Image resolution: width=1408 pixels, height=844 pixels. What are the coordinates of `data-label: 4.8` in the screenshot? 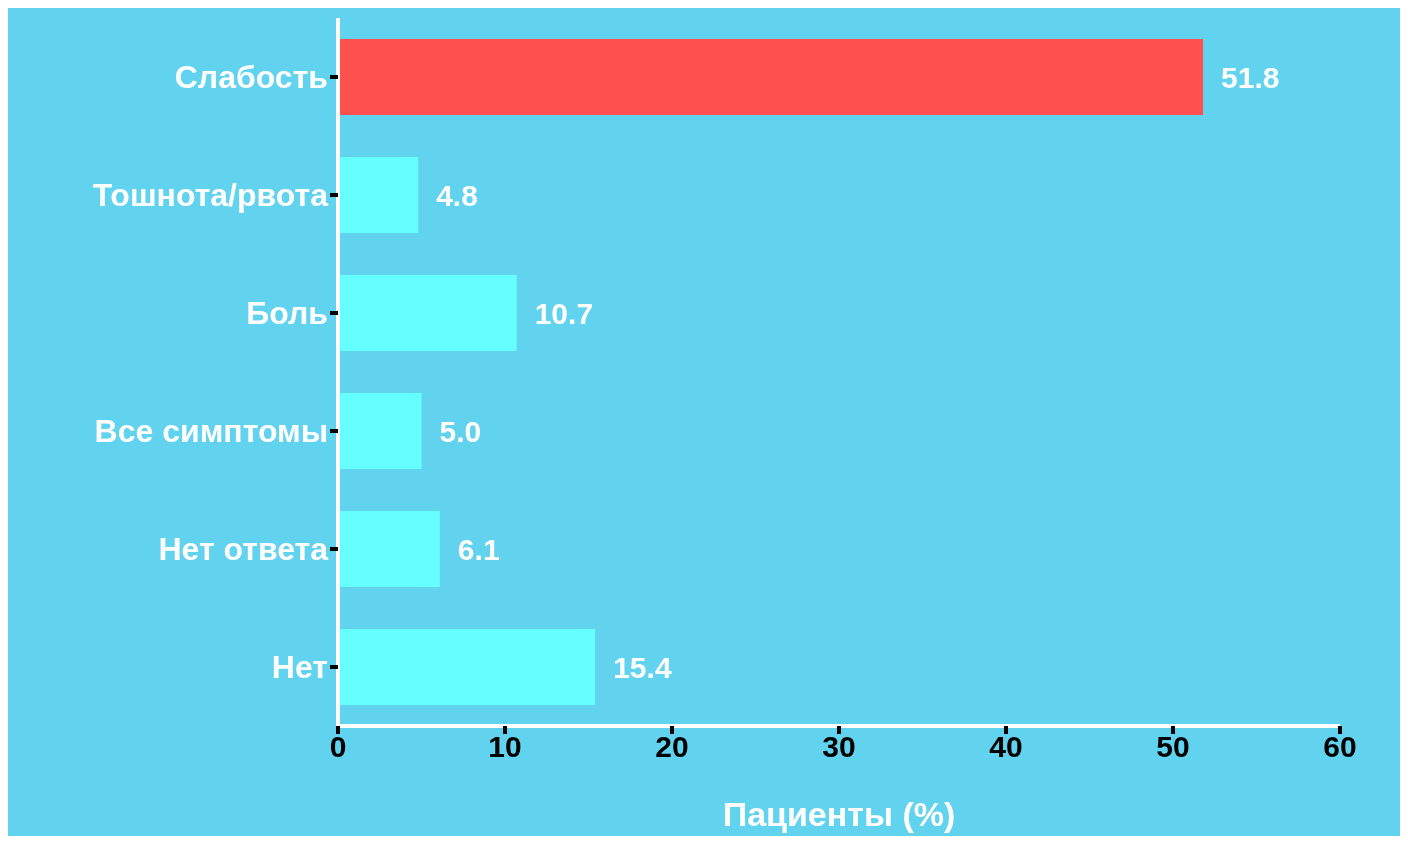 It's located at (457, 195).